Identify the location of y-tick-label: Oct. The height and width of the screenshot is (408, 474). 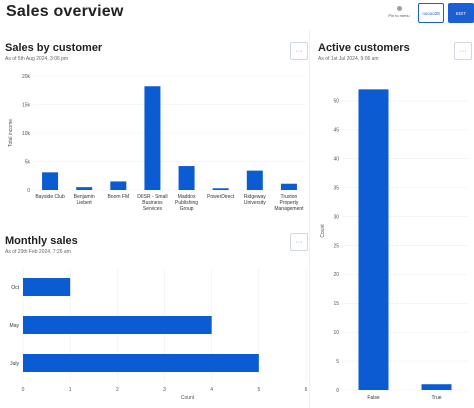
(15, 288).